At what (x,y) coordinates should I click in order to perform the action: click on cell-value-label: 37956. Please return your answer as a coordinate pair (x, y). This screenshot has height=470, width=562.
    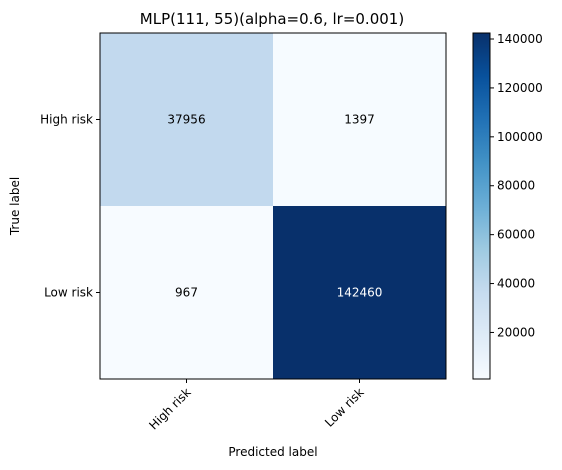
    Looking at the image, I should click on (186, 120).